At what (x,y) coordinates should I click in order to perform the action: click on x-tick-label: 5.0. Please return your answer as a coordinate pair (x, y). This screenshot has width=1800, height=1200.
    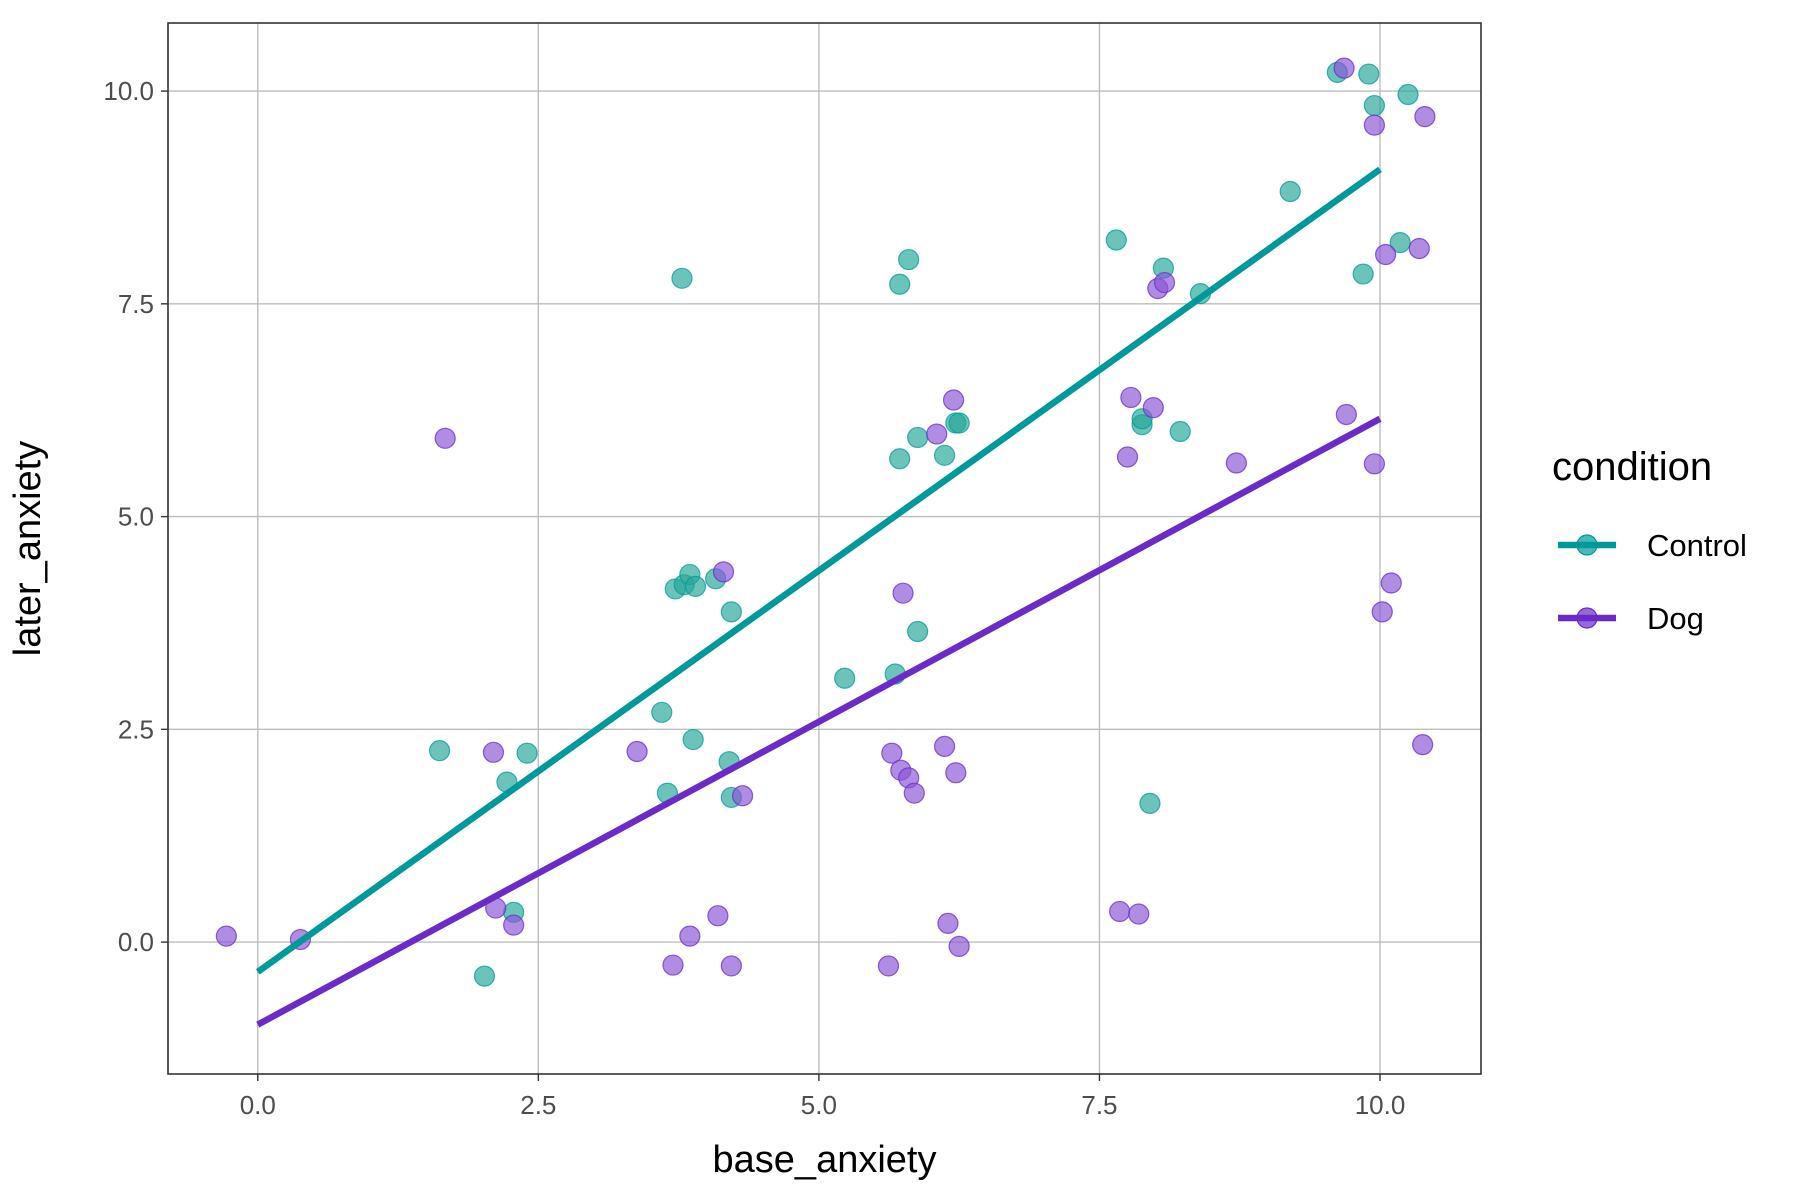
    Looking at the image, I should click on (819, 1105).